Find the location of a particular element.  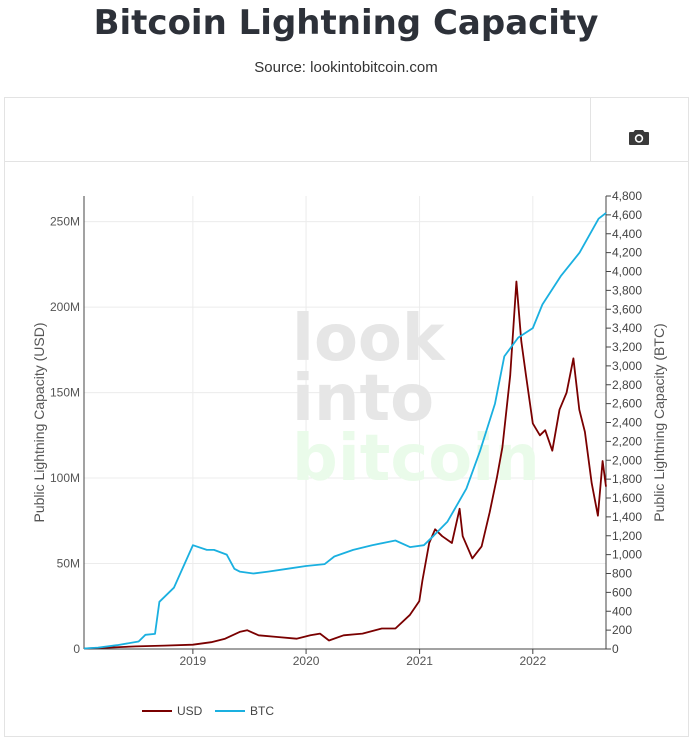

watermark-into: into is located at coordinates (363, 399).